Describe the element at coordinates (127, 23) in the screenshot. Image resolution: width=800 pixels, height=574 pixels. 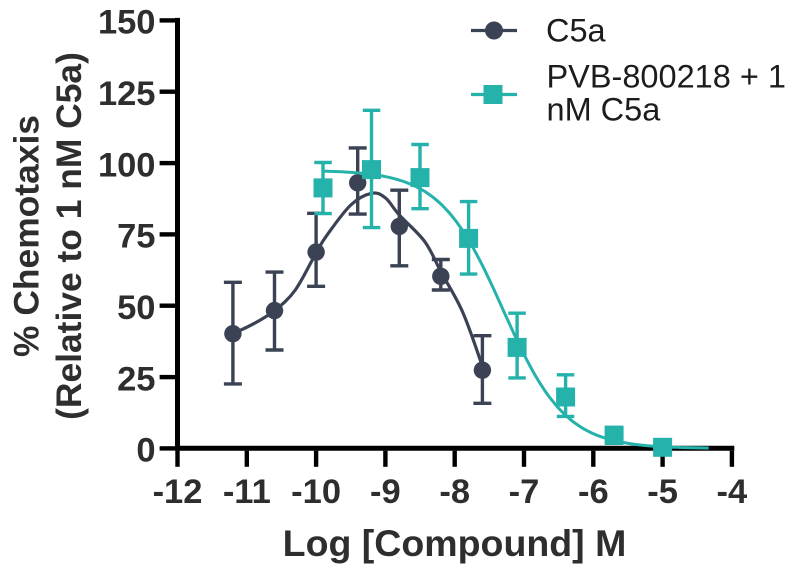
I see `svg-text: 150` at that location.